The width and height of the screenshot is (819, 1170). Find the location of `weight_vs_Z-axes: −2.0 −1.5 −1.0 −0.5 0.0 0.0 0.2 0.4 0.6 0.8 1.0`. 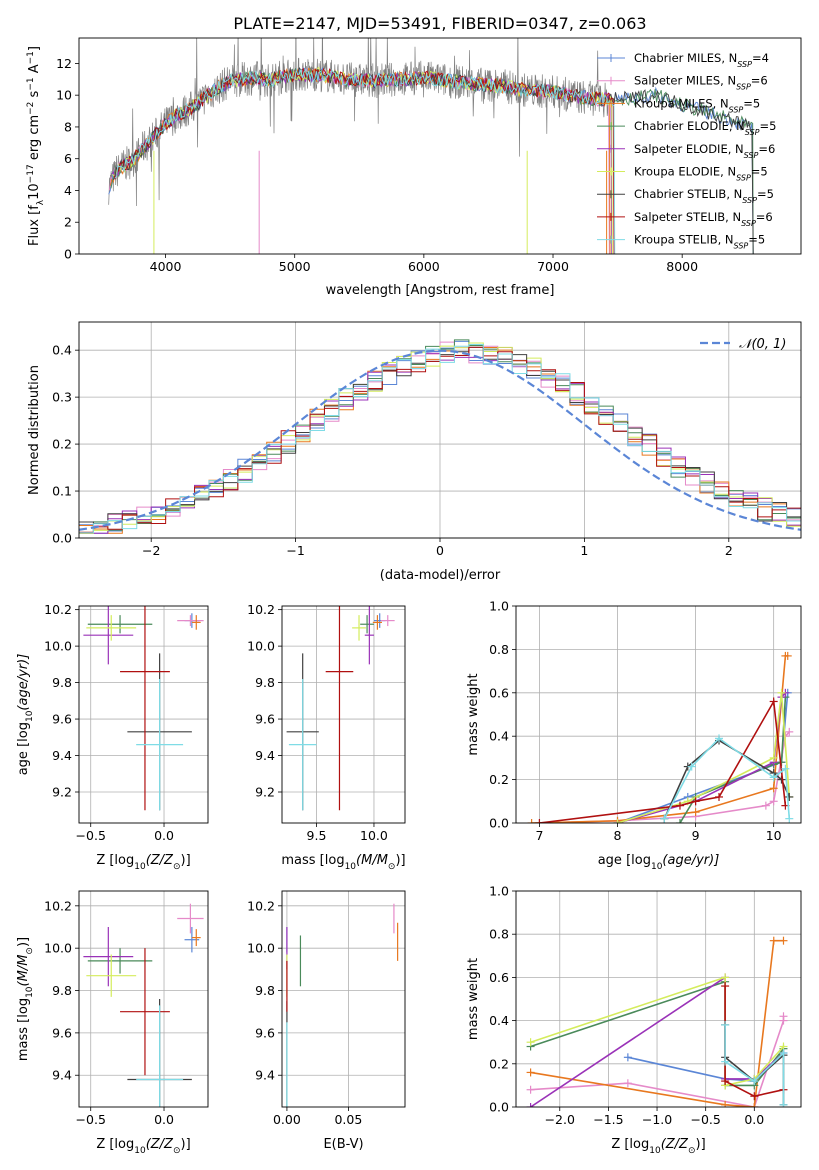

weight_vs_Z-axes: −2.0 −1.5 −1.0 −0.5 0.0 0.0 0.2 0.4 0.6 0.8 1.0 is located at coordinates (645, 1005).